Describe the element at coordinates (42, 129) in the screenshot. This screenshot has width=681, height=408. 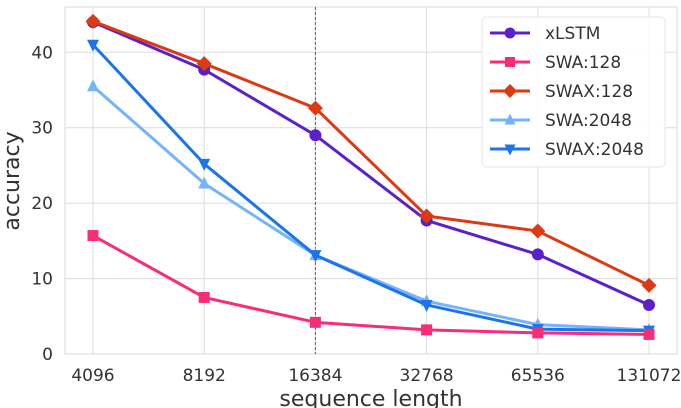
I see `y-tick-label: 30` at that location.